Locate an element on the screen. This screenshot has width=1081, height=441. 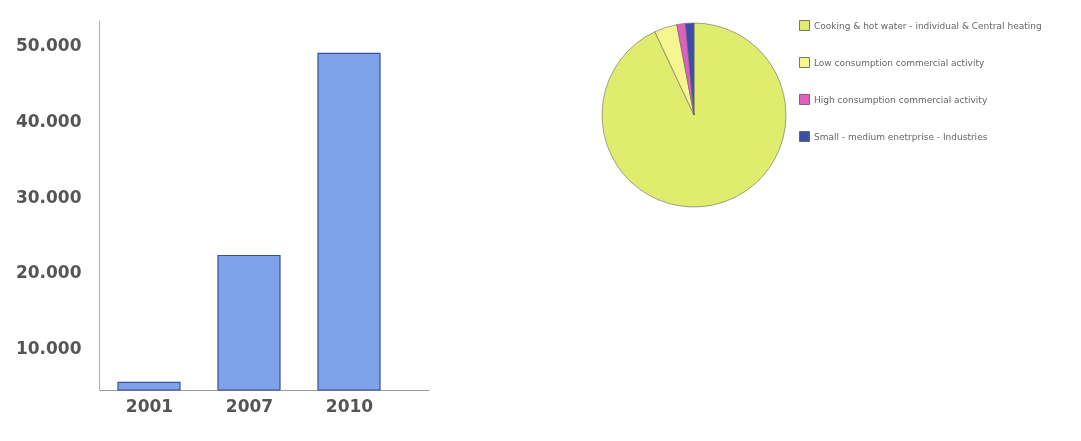
legend-label: Cooking & hot water - individual & Central heating is located at coordinates (928, 25).